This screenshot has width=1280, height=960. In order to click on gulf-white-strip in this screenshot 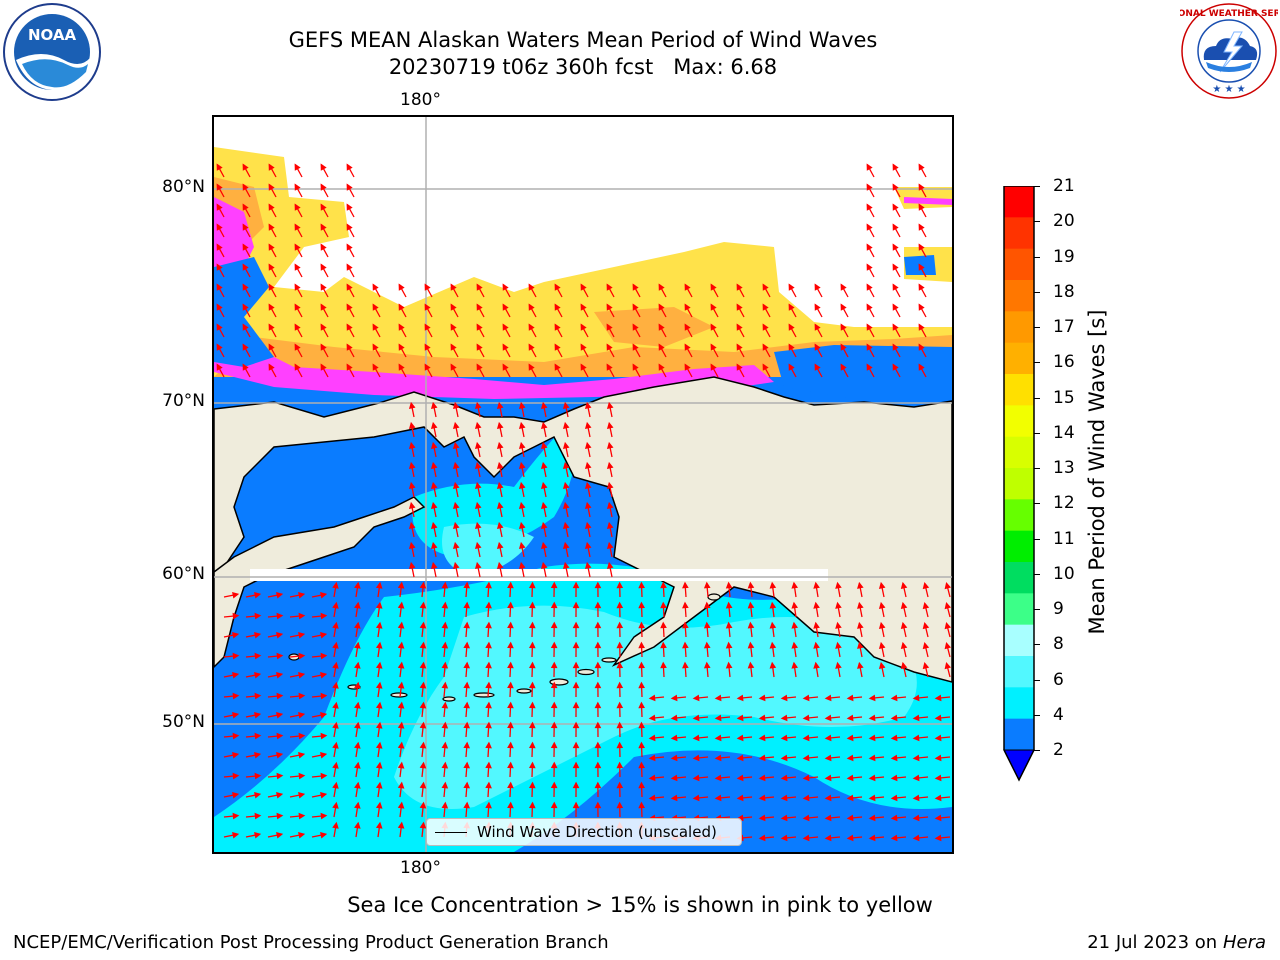, I will do `click(539, 575)`.